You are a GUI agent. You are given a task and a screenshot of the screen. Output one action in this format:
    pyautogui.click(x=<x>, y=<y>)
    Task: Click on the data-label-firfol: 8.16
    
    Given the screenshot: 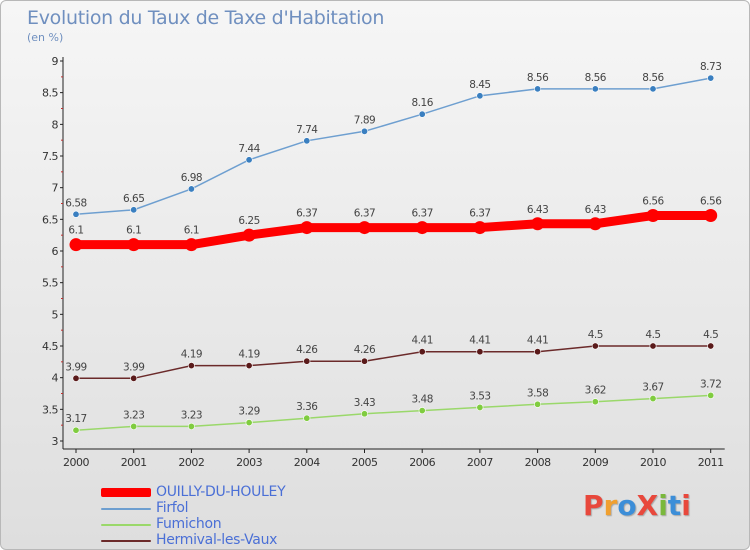 What is the action you would take?
    pyautogui.click(x=423, y=103)
    